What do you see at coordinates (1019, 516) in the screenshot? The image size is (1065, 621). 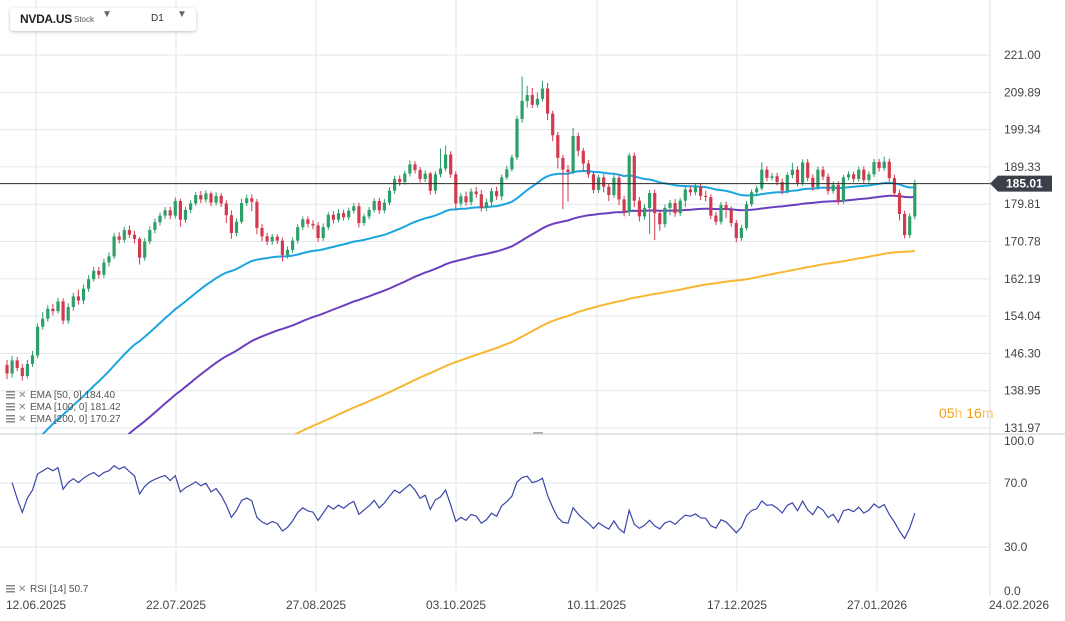 I see `rsi-axis: 100.0 70.0 30.0 0.0` at bounding box center [1019, 516].